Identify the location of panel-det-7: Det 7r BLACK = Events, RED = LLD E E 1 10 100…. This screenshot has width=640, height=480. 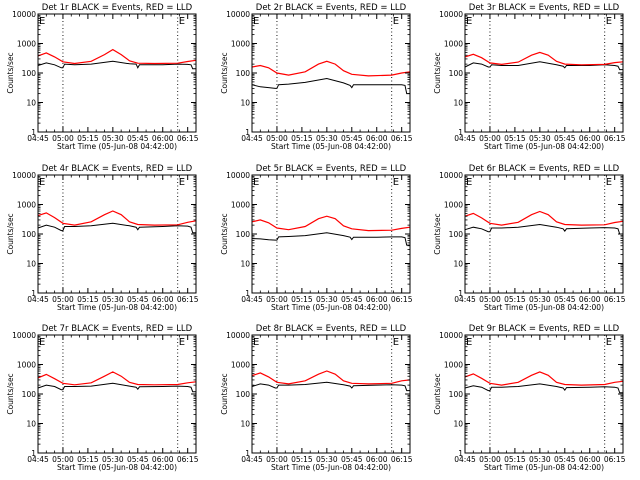
(102, 398).